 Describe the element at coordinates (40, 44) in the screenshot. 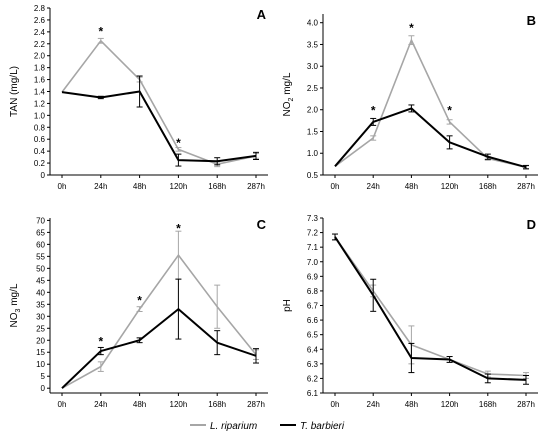

I see `y-tick-label: 2.2` at that location.